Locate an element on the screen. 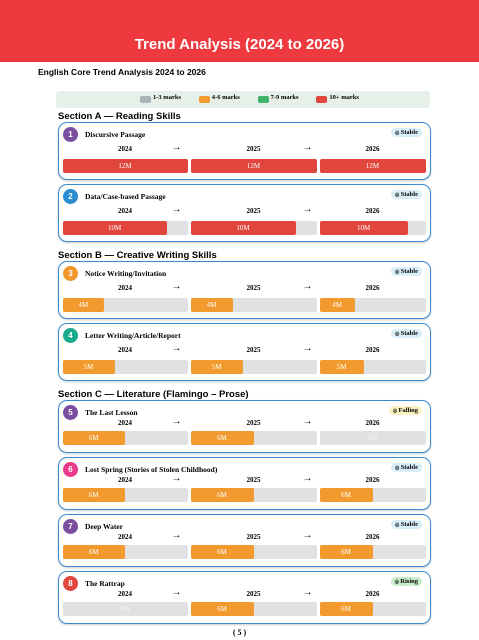 This screenshot has width=479, height=640. item-name: Deep Water is located at coordinates (104, 526).